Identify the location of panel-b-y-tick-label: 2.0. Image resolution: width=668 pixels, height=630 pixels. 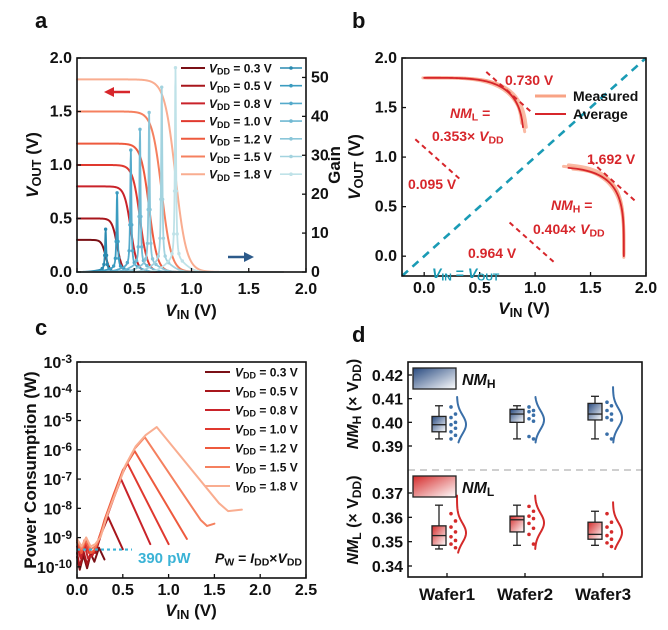
(386, 58).